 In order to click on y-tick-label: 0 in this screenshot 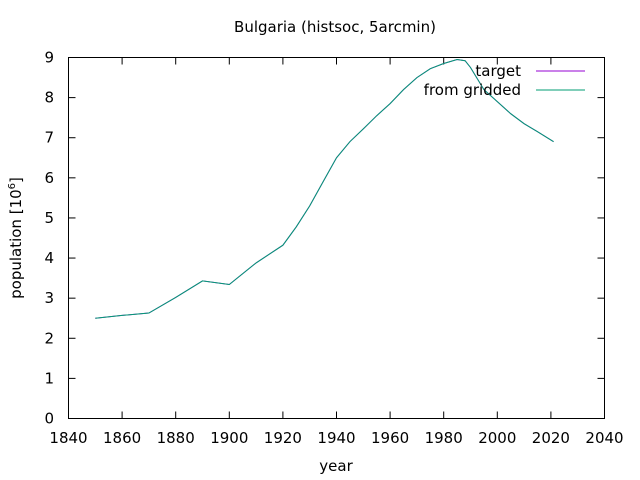, I will do `click(49, 419)`.